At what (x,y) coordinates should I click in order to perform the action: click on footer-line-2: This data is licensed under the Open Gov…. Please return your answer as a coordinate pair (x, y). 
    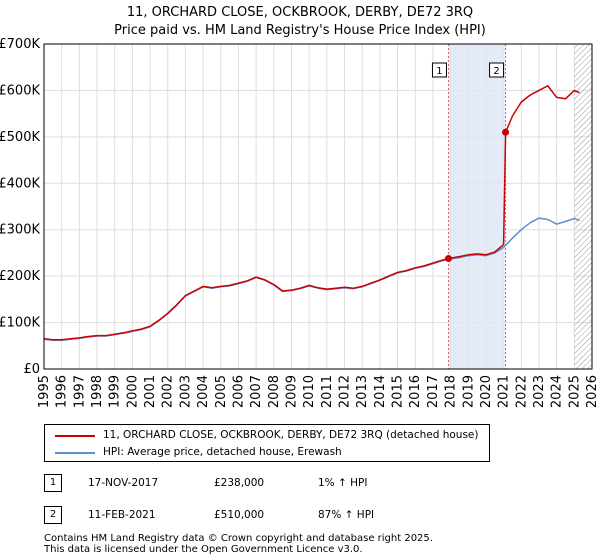
    Looking at the image, I should click on (203, 549).